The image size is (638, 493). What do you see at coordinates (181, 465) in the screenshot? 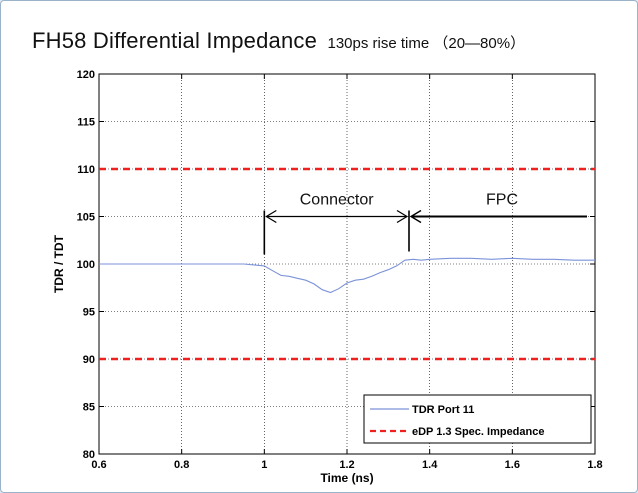
I see `x-tick-label: 0.8` at bounding box center [181, 465].